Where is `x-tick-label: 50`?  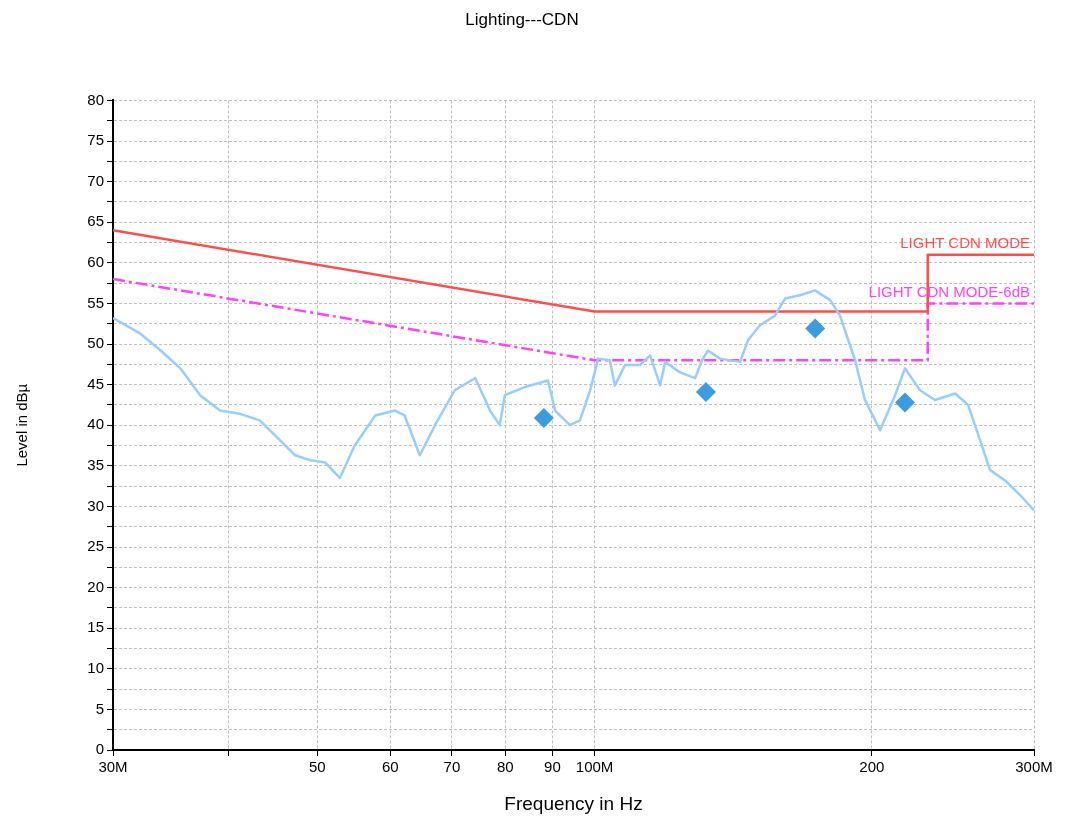 x-tick-label: 50 is located at coordinates (317, 767).